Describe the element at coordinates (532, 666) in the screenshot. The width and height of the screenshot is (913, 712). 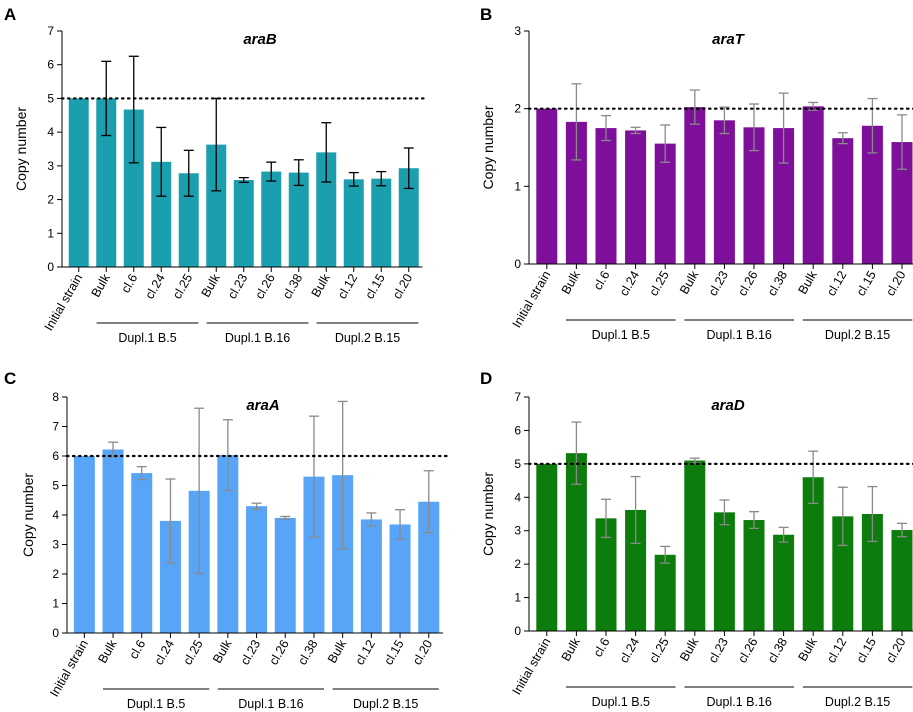
I see `category-label: Initial strain` at that location.